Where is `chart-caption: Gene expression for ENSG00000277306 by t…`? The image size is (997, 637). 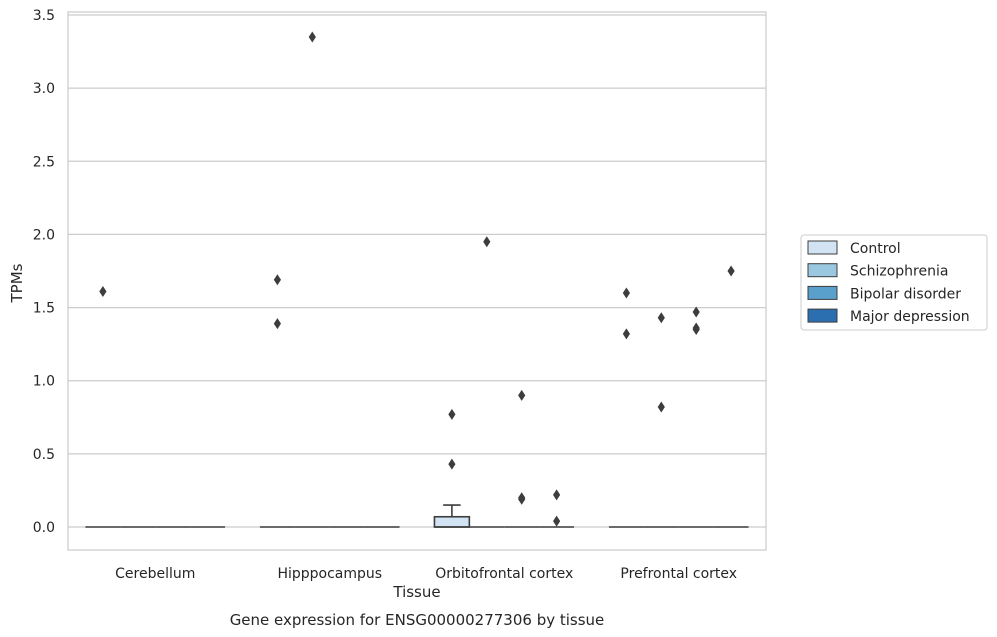 chart-caption: Gene expression for ENSG00000277306 by t… is located at coordinates (417, 620).